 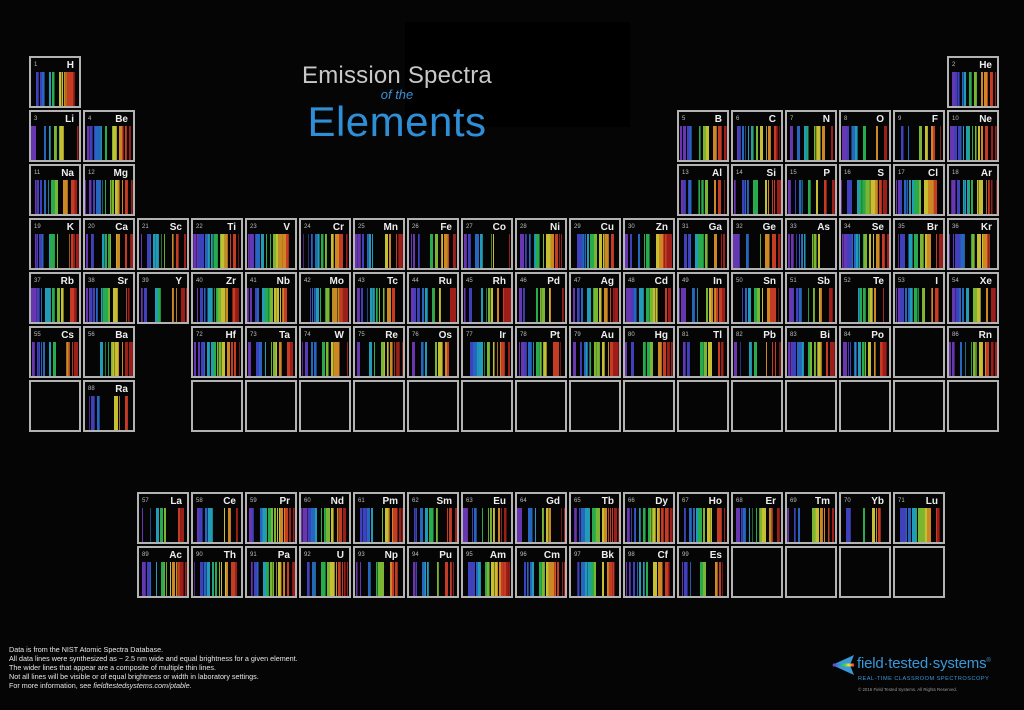 I want to click on poster-title: Emission Spectra of the Elements, so click(x=397, y=103).